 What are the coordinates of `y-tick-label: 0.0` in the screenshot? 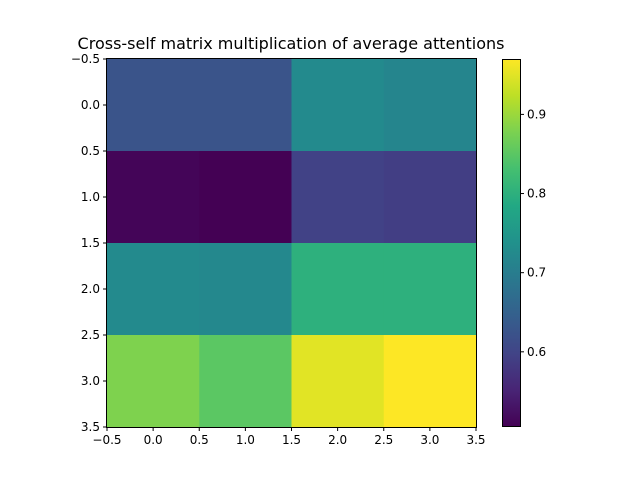 It's located at (90, 105).